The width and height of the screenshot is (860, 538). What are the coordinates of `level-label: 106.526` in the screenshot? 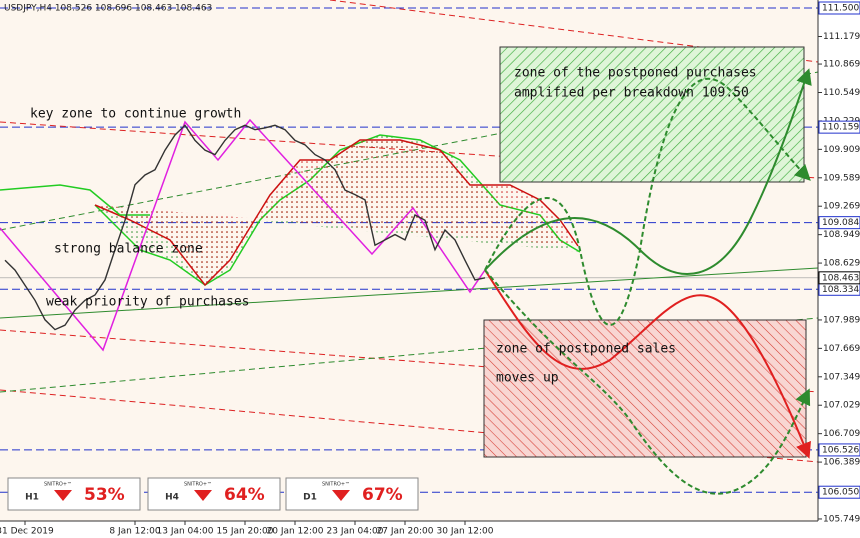 It's located at (840, 450).